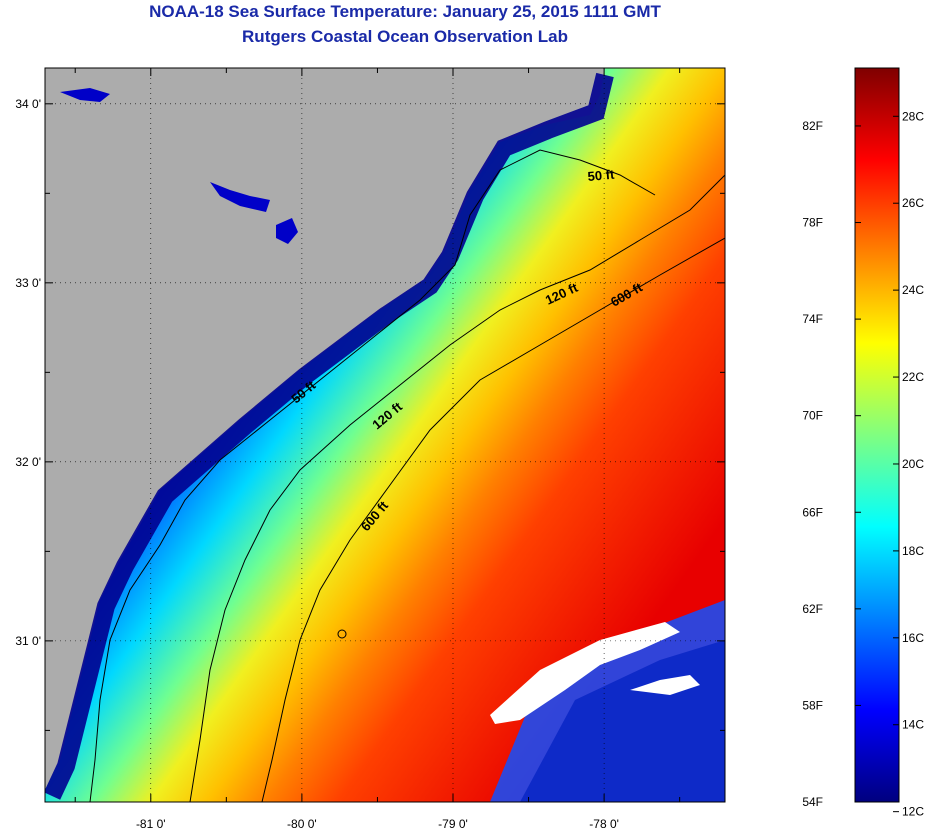  What do you see at coordinates (812, 319) in the screenshot?
I see `colorbar-f-label: 74F` at bounding box center [812, 319].